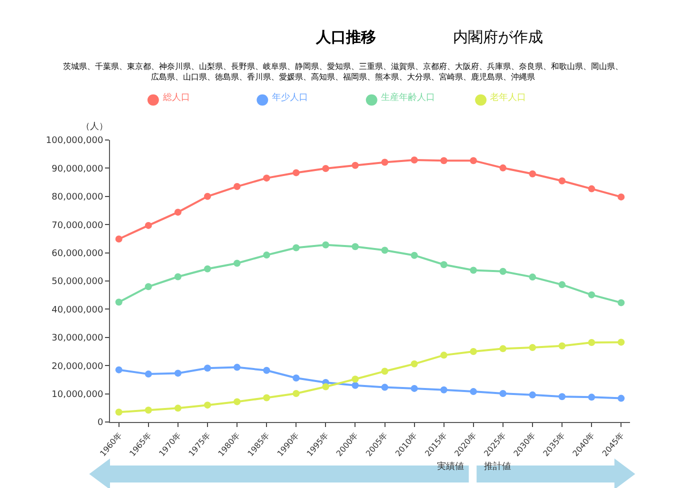 This screenshot has width=686, height=488. I want to click on y-tick-label: 100,000,000, so click(75, 141).